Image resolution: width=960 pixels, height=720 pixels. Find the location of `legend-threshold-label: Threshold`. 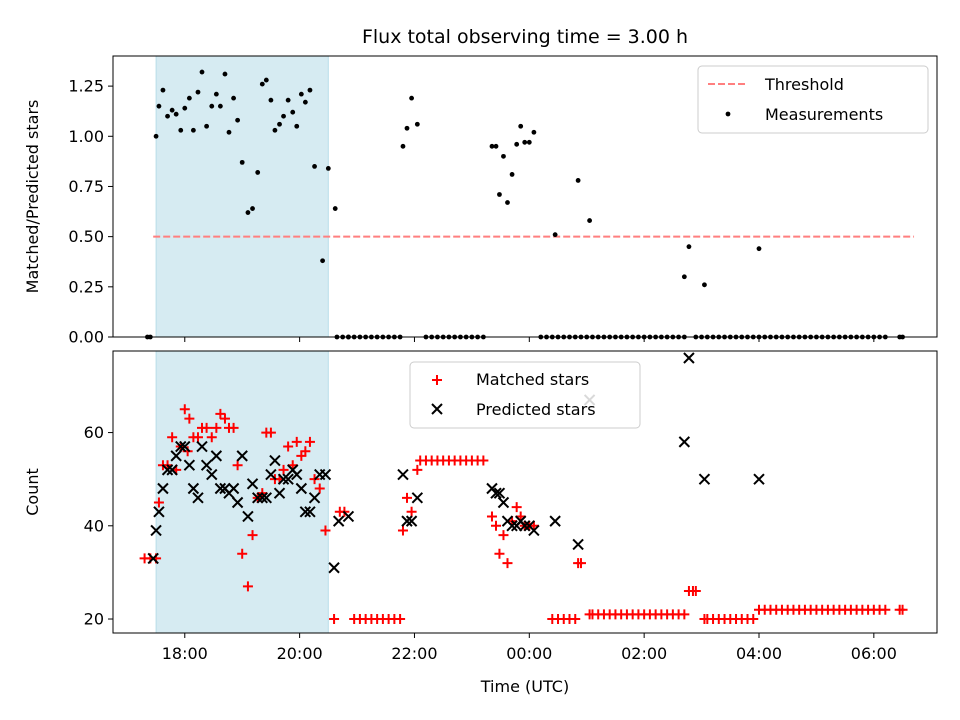

legend-threshold-label: Threshold is located at coordinates (804, 84).